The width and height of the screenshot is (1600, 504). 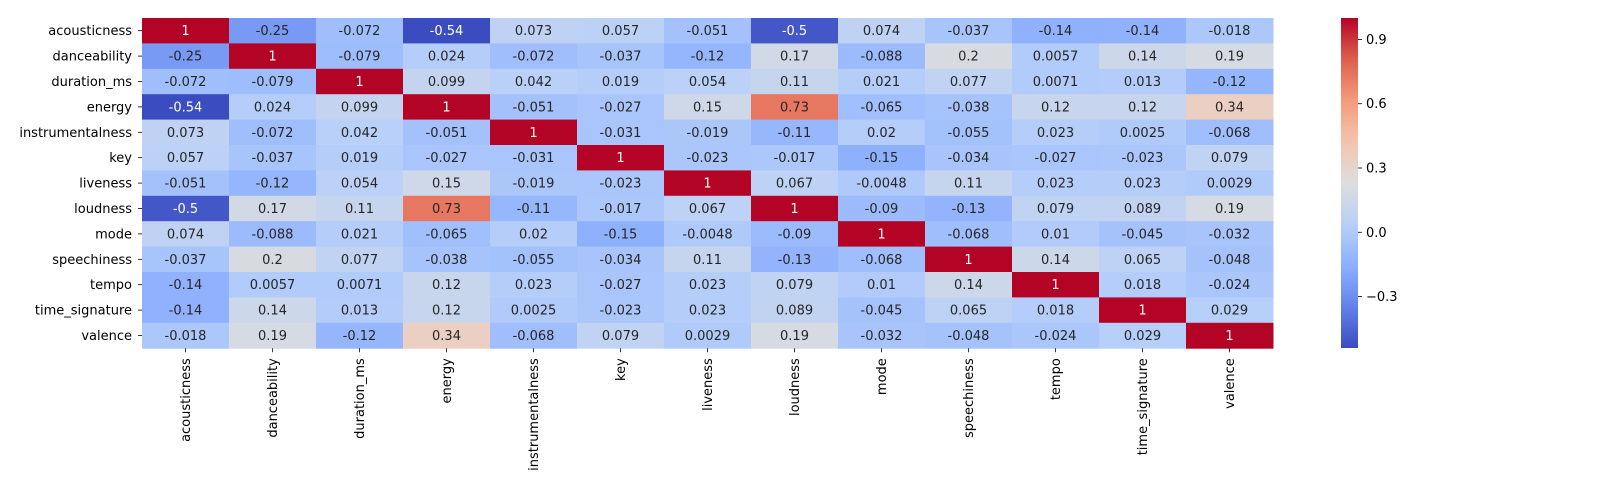 I want to click on cell-value-label-6-6: 1, so click(x=707, y=184).